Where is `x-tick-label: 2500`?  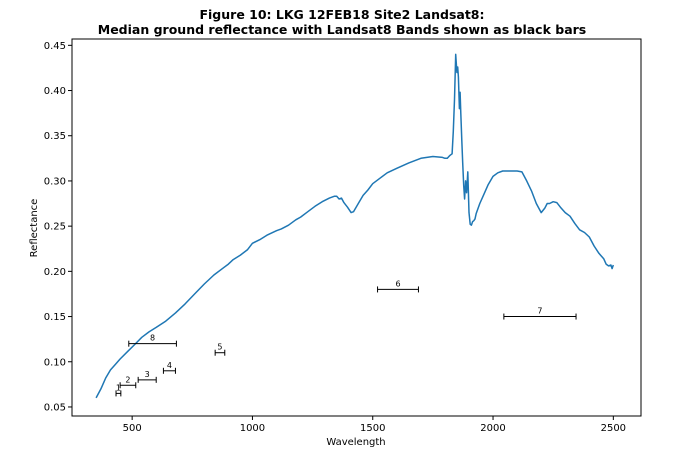 x-tick-label: 2500 is located at coordinates (613, 428).